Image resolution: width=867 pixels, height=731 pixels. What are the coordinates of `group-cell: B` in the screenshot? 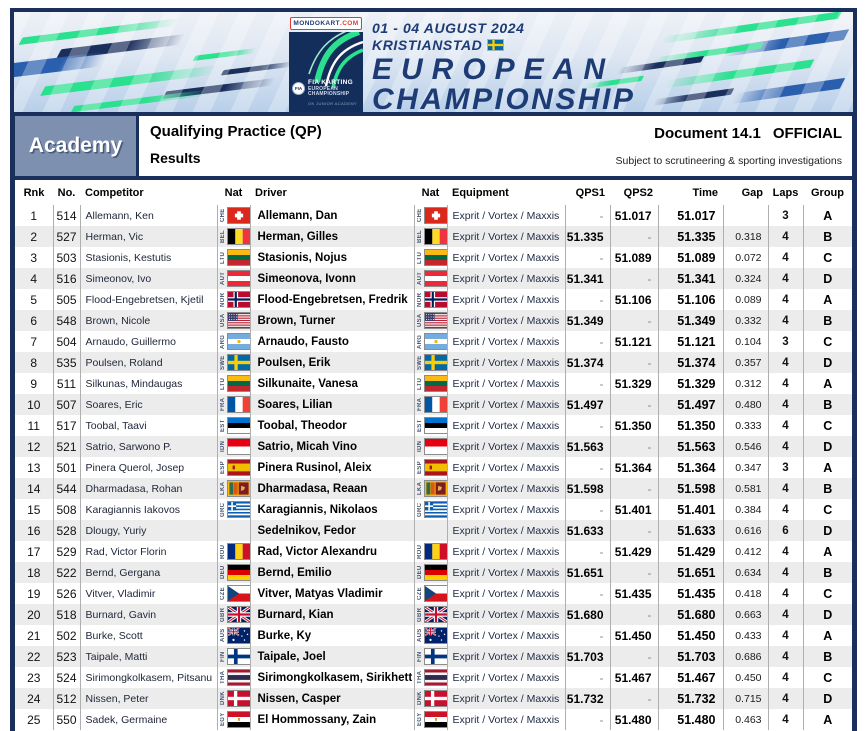 It's located at (828, 236).